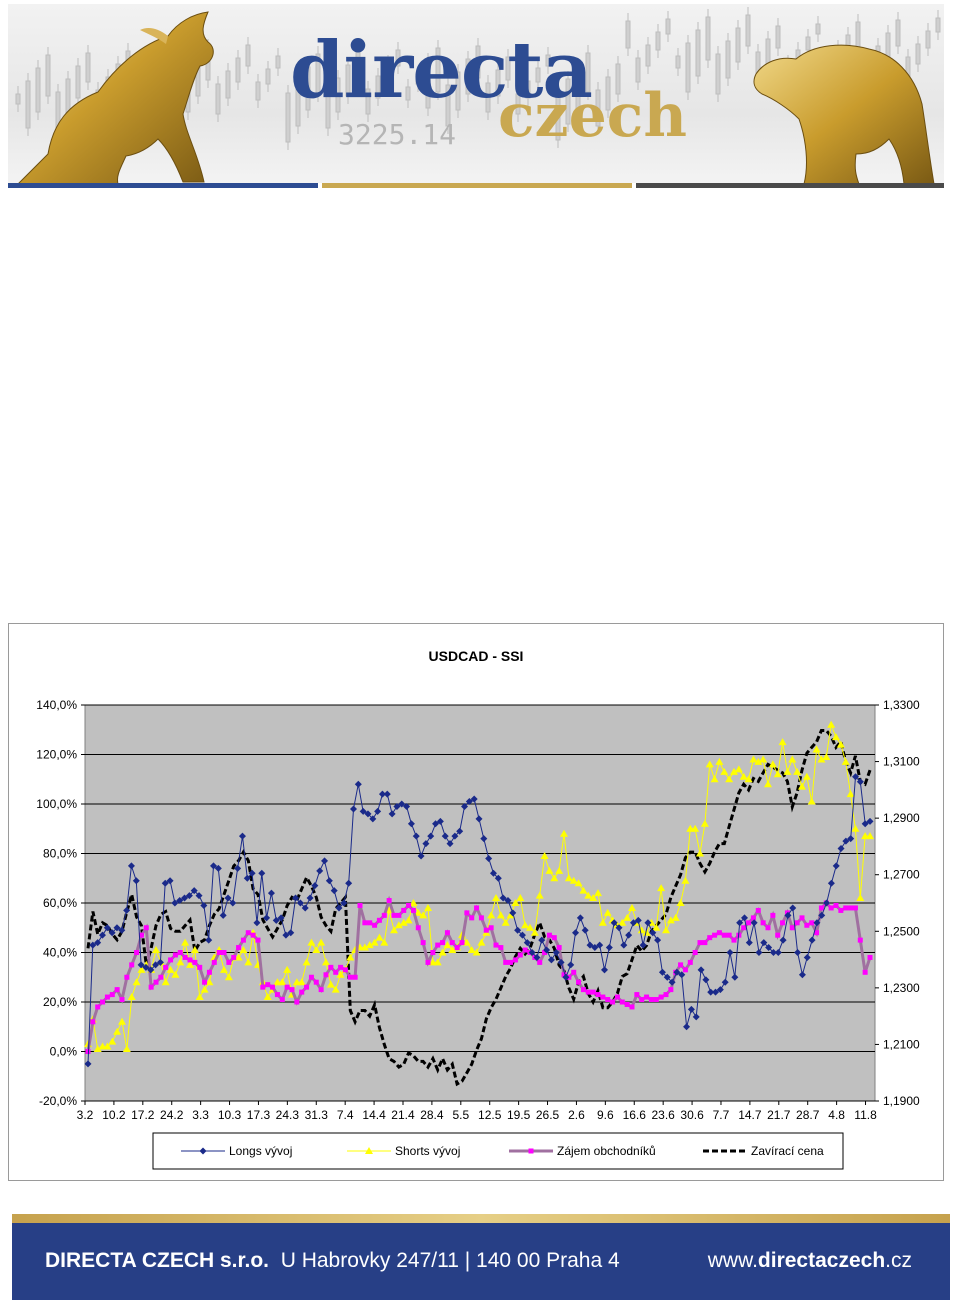  Describe the element at coordinates (479, 974) in the screenshot. I see `series-z-jem-obchodn-k-` at that location.